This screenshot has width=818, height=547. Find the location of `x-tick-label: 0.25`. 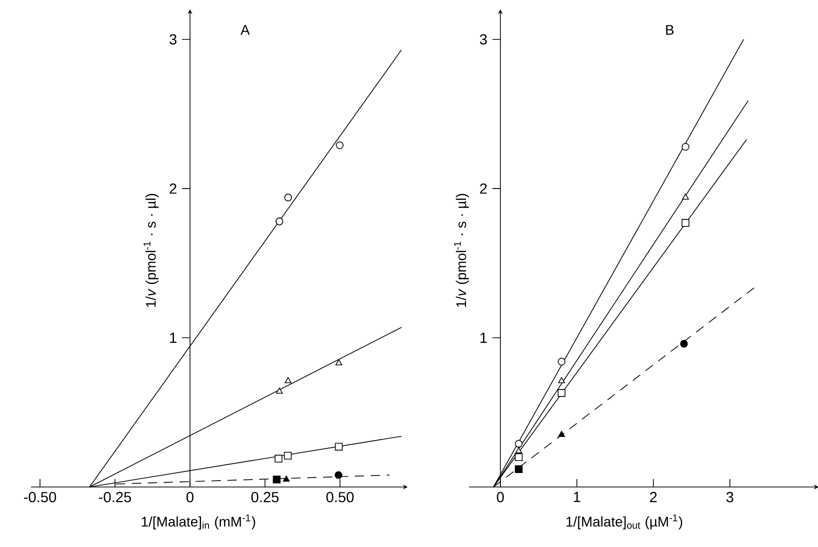

x-tick-label: 0.25 is located at coordinates (265, 497).